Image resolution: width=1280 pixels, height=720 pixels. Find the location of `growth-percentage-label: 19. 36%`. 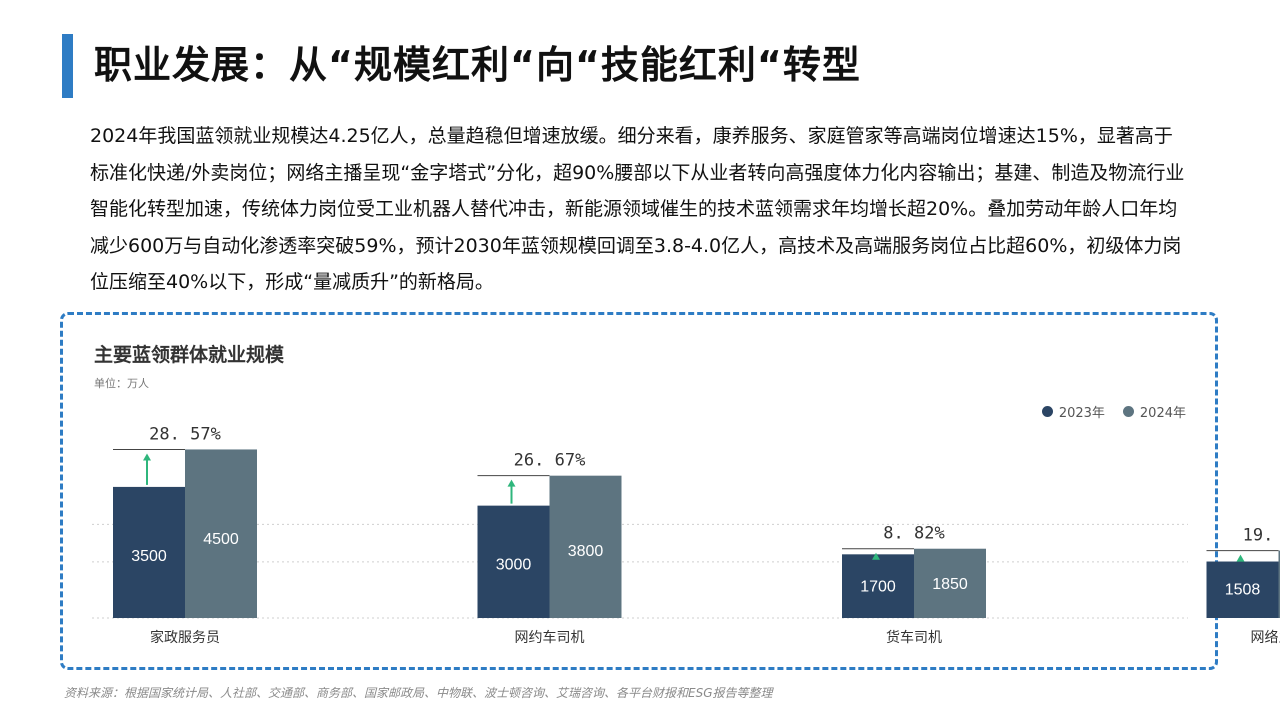

growth-percentage-label: 19. 36% is located at coordinates (1261, 536).